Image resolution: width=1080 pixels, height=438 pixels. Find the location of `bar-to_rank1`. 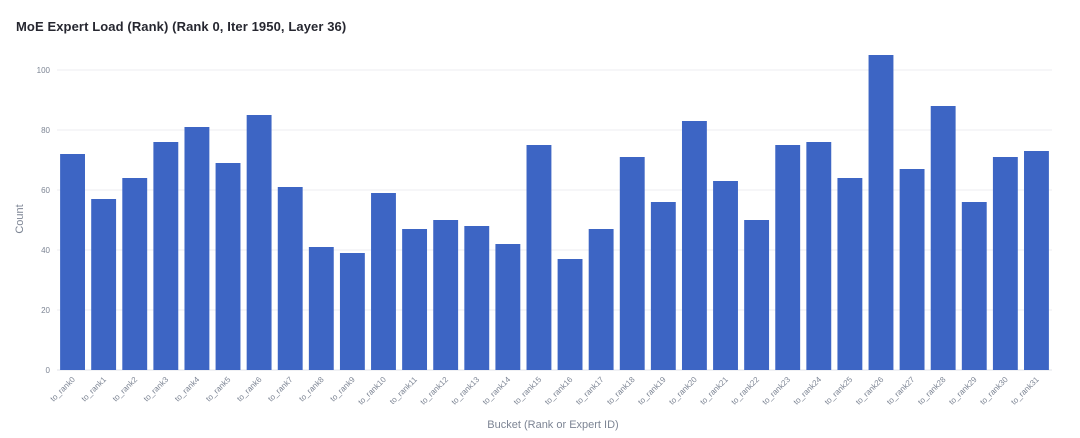

bar-to_rank1 is located at coordinates (104, 284).